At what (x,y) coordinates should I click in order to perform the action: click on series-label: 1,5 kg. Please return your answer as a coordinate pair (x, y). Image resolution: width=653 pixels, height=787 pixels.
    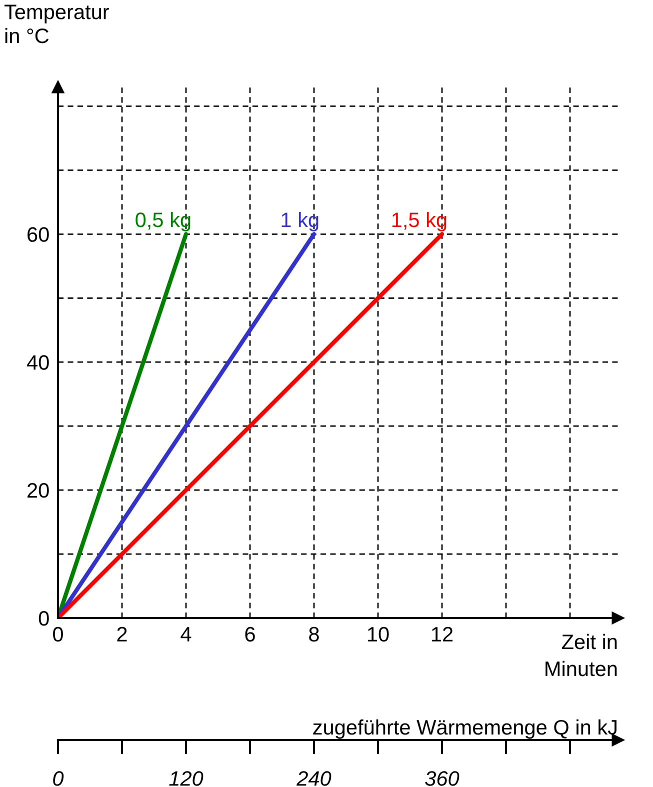
    Looking at the image, I should click on (419, 222).